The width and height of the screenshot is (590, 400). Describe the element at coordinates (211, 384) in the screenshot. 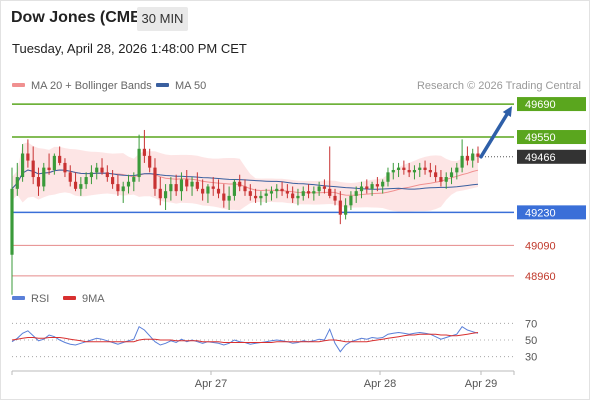

I see `x-tick-label: Apr 27` at that location.